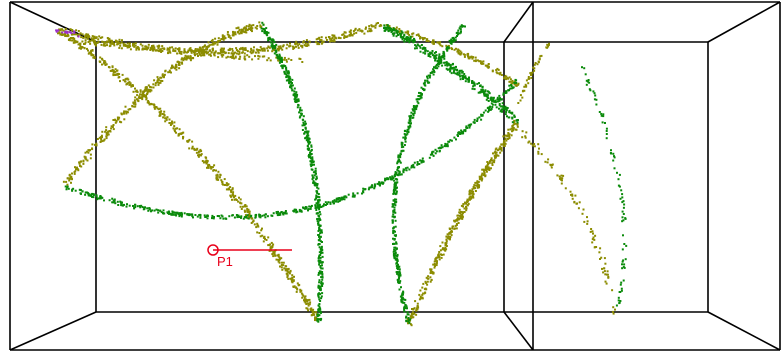 This screenshot has width=783, height=353. I want to click on marker-p1: P1, so click(249, 256).